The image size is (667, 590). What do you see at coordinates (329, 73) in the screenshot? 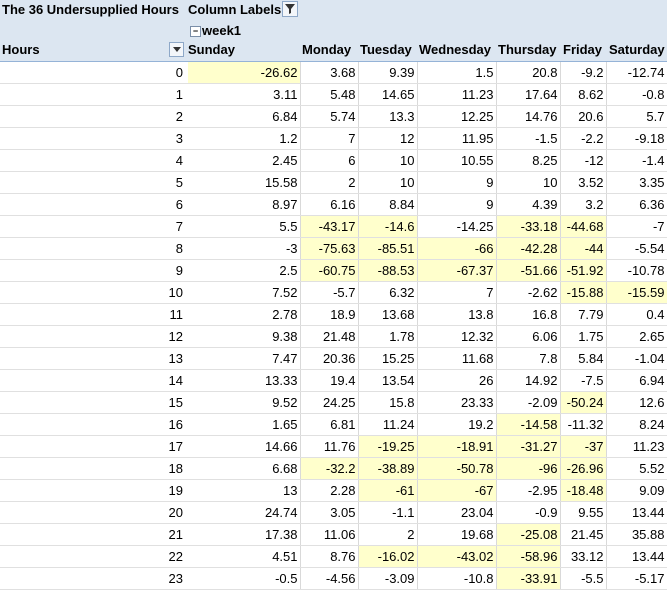
I see `value-cell: 3.68` at bounding box center [329, 73].